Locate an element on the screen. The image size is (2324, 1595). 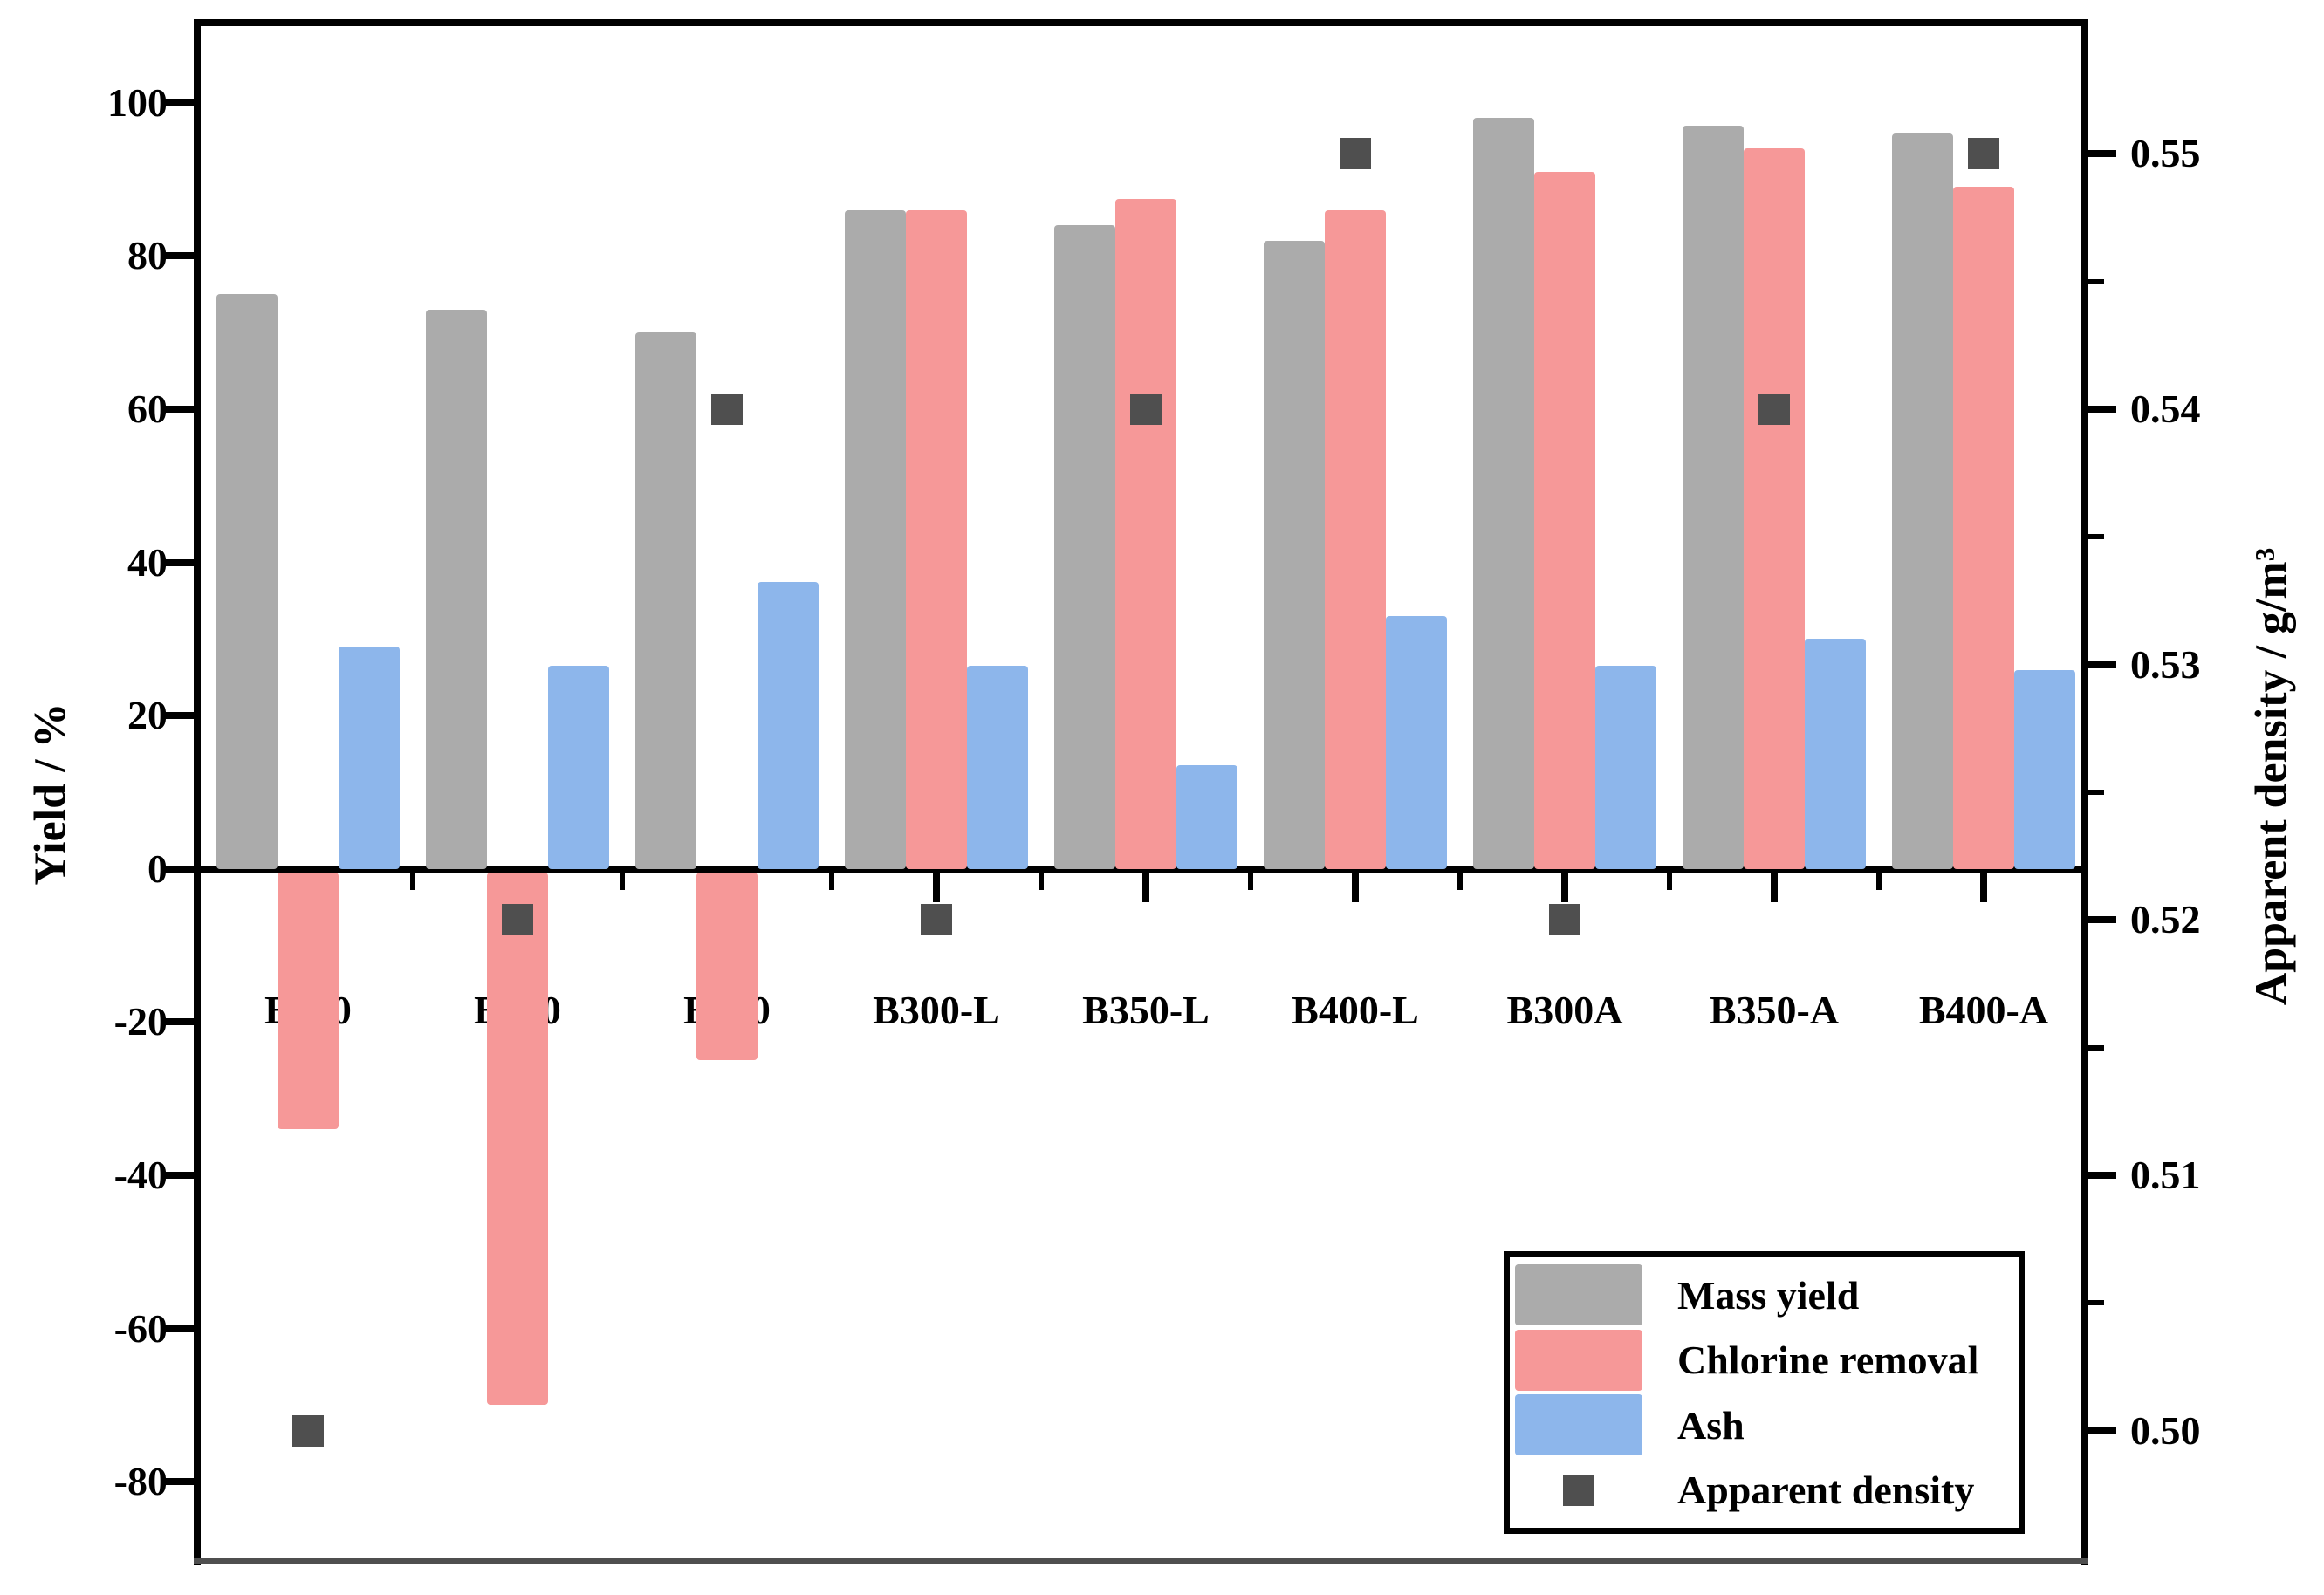
bar-chlorine-removal-B300 is located at coordinates (308, 1001).